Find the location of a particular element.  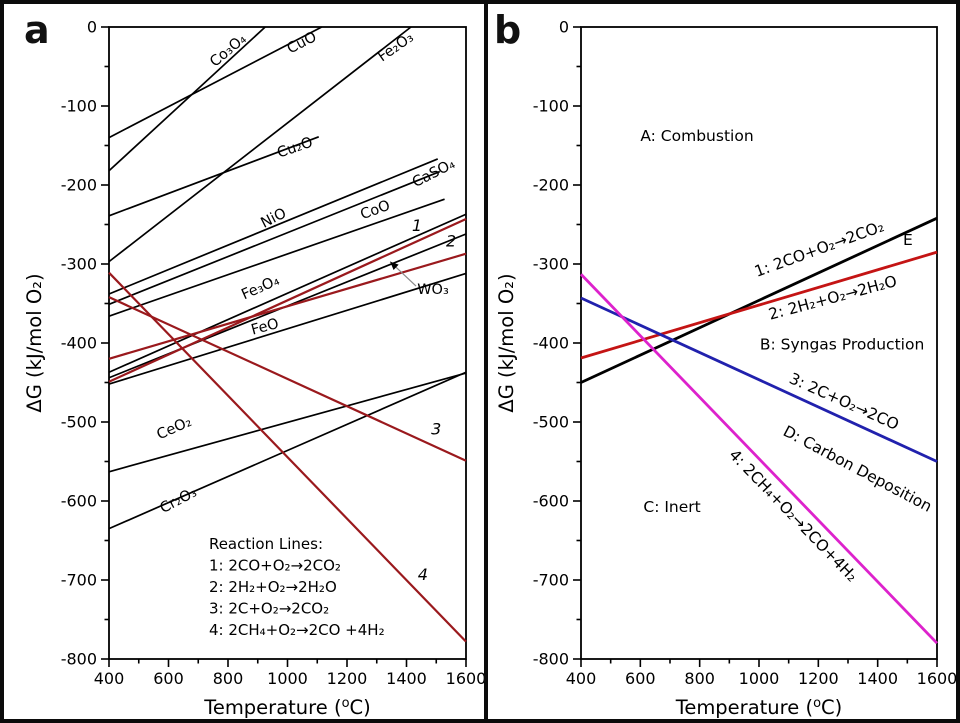

series-label-reaction-4: 4 is located at coordinates (423, 574).